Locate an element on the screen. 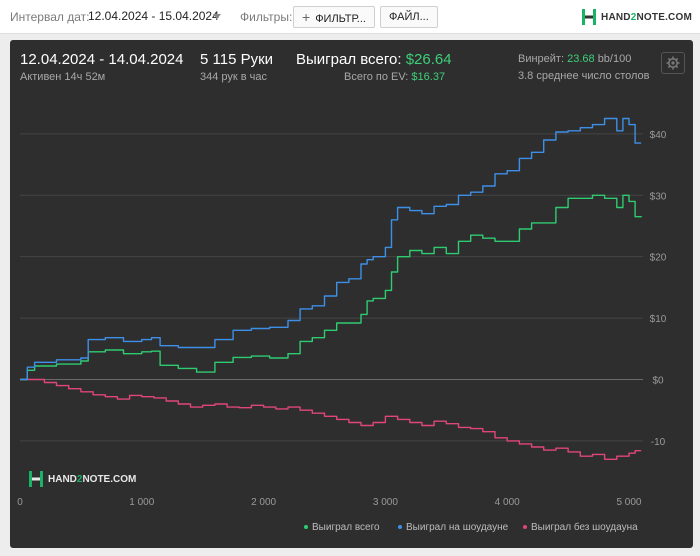  y-tick-label: $30 is located at coordinates (658, 196).